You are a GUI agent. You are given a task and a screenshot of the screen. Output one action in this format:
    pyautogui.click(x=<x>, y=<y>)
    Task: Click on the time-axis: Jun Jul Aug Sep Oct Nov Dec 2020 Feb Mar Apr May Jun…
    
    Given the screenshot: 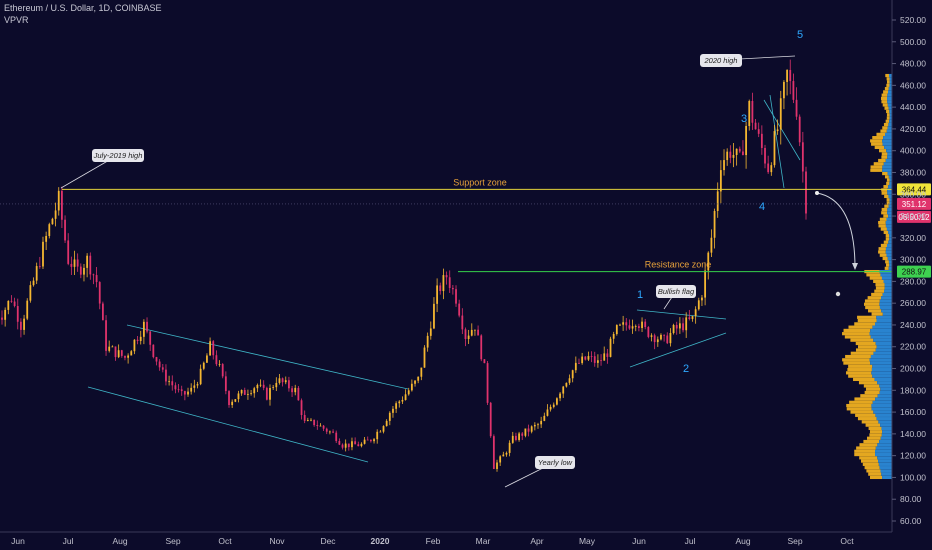 What is the action you would take?
    pyautogui.click(x=446, y=538)
    